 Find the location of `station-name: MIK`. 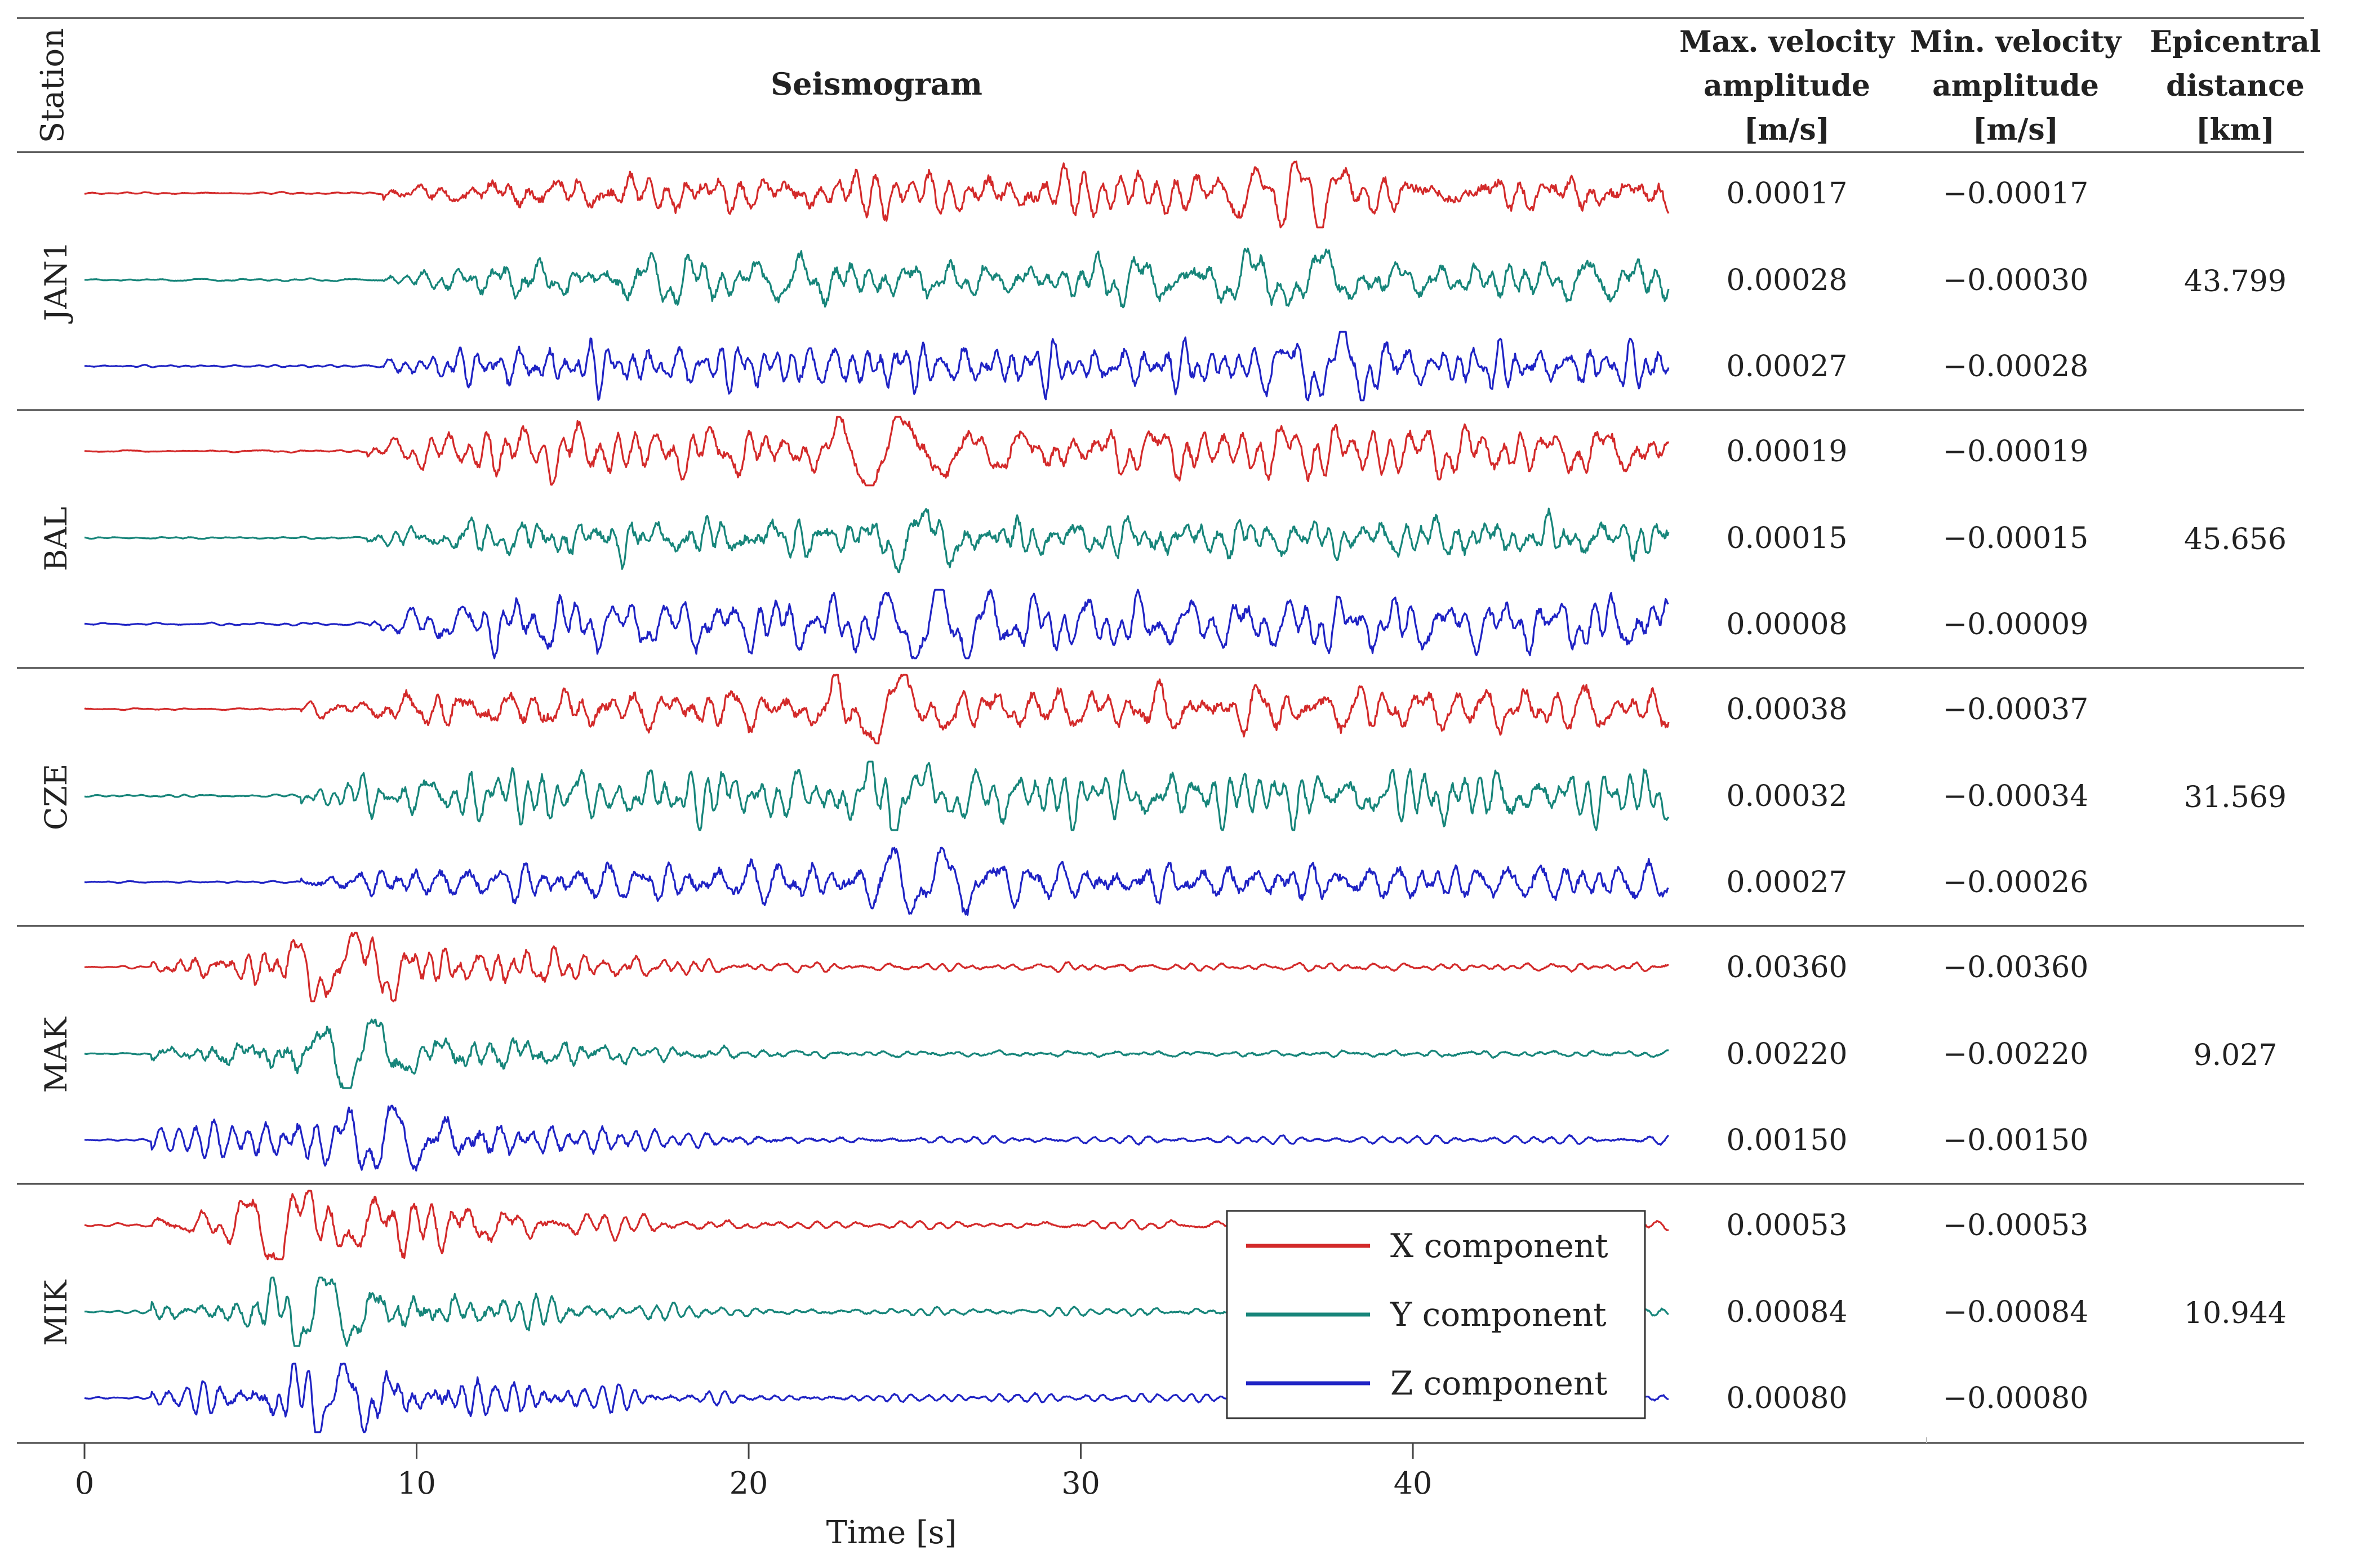

station-name: MIK is located at coordinates (56, 1312).